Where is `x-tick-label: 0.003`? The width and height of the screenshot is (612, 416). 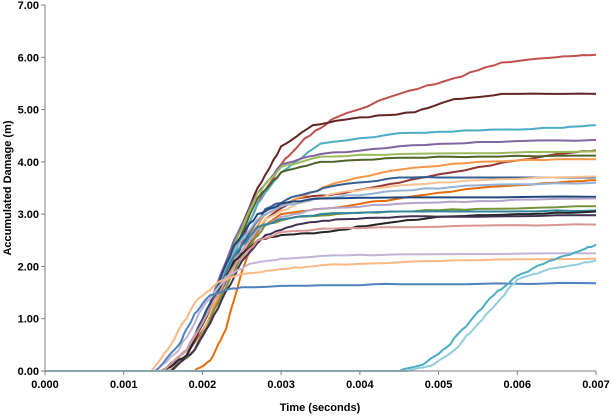 x-tick-label: 0.003 is located at coordinates (281, 385).